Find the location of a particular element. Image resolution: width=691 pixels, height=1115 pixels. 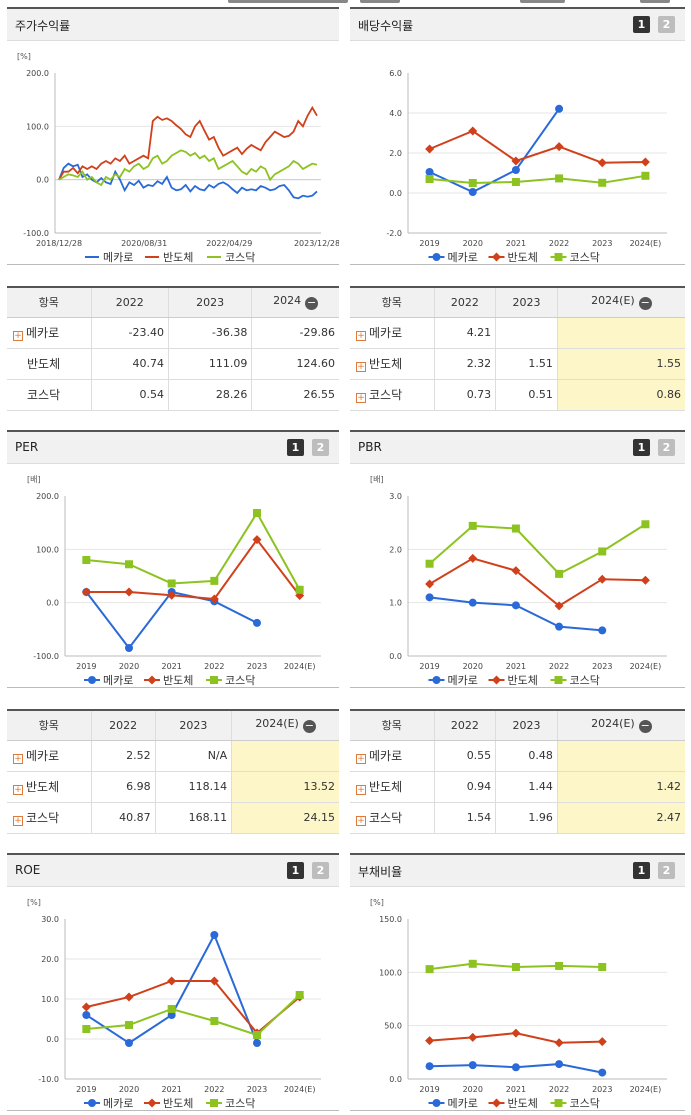

column-header-label: 2022 is located at coordinates (464, 725).